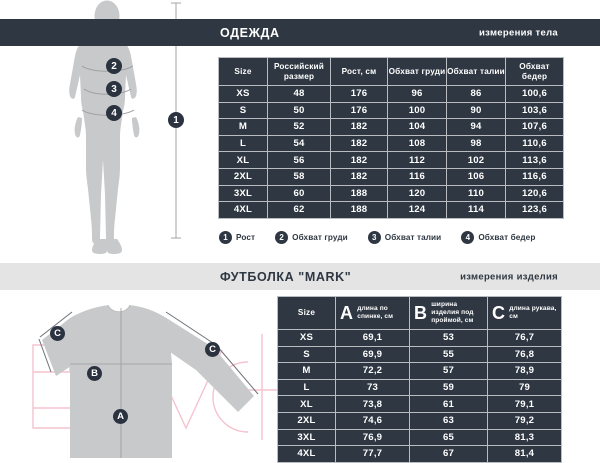 This screenshot has width=600, height=463. I want to click on cell-length: 73,8, so click(372, 404).